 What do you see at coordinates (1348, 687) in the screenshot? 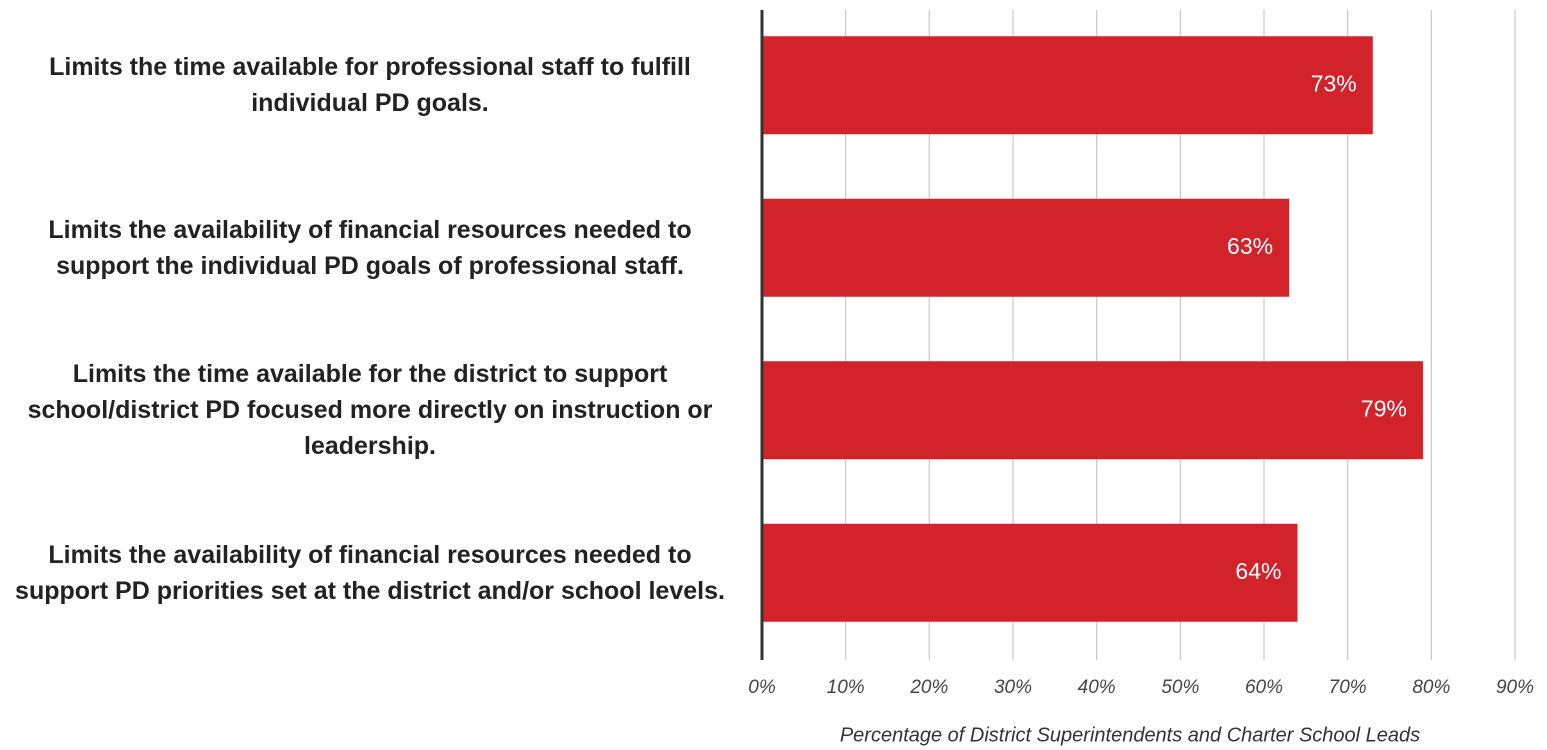
I see `x-tick-label: 70%` at bounding box center [1348, 687].